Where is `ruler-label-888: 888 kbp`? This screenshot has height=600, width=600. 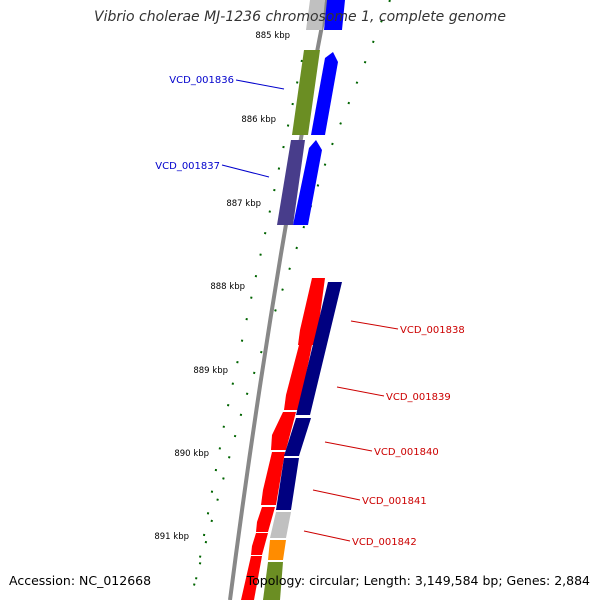 ruler-label-888: 888 kbp is located at coordinates (227, 287).